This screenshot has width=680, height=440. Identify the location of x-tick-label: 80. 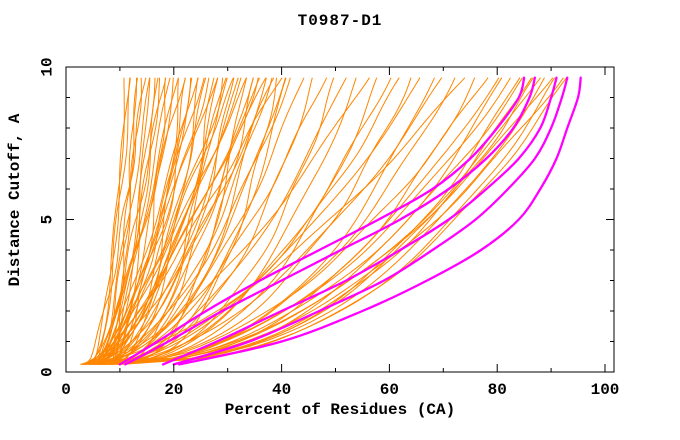
(497, 390).